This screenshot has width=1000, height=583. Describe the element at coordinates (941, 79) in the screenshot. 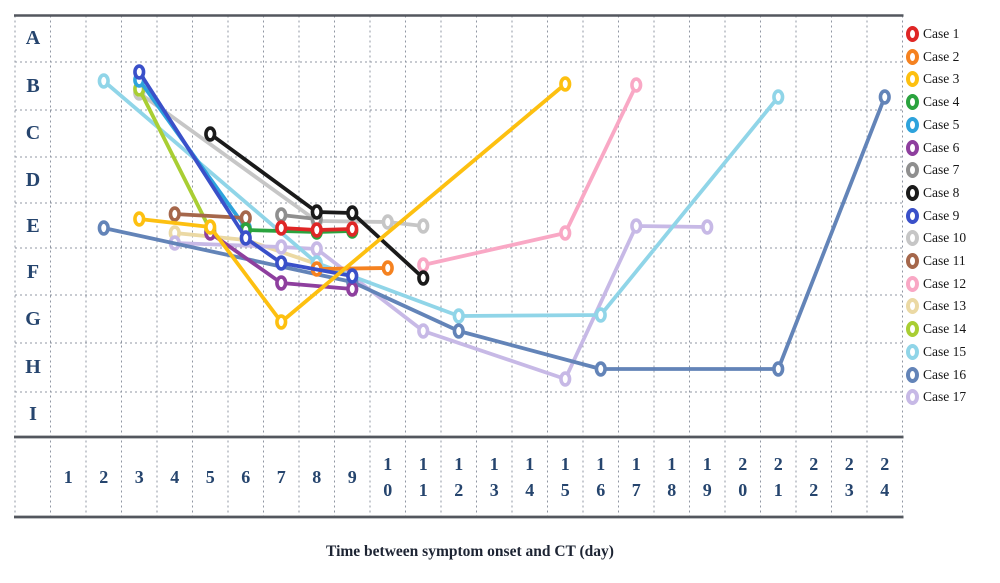

I see `legend-label: Case 3` at that location.